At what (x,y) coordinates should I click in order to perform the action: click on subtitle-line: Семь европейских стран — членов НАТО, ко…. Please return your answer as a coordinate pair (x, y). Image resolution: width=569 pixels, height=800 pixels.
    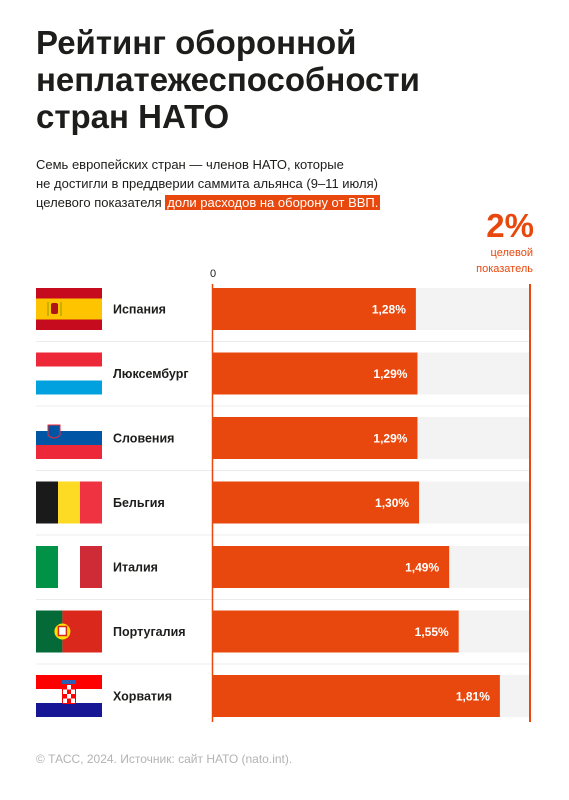
    Looking at the image, I should click on (190, 164).